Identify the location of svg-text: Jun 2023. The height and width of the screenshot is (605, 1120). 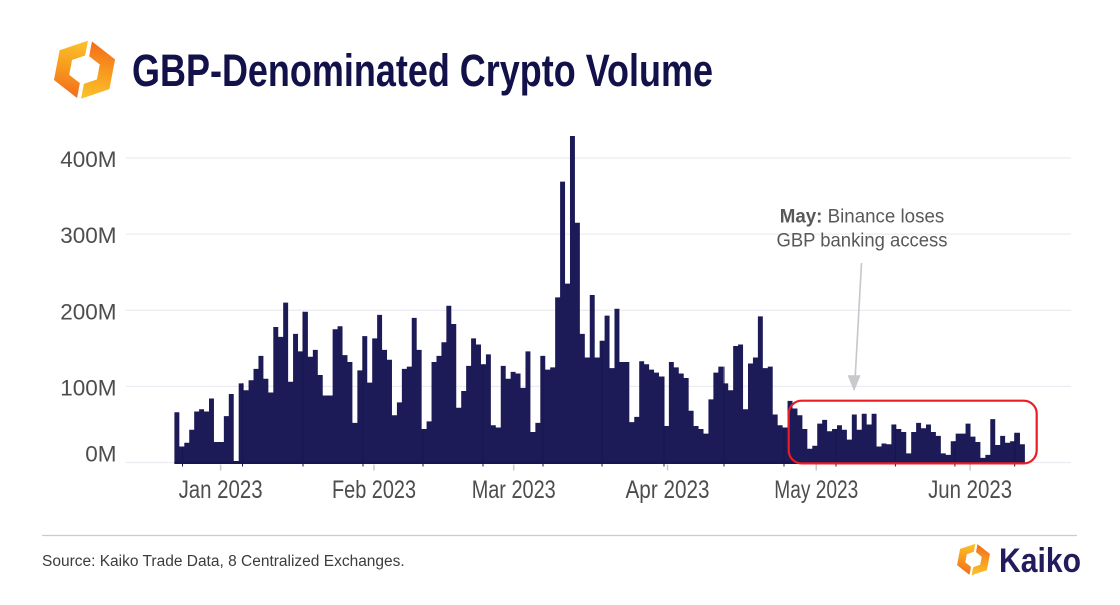
(970, 490).